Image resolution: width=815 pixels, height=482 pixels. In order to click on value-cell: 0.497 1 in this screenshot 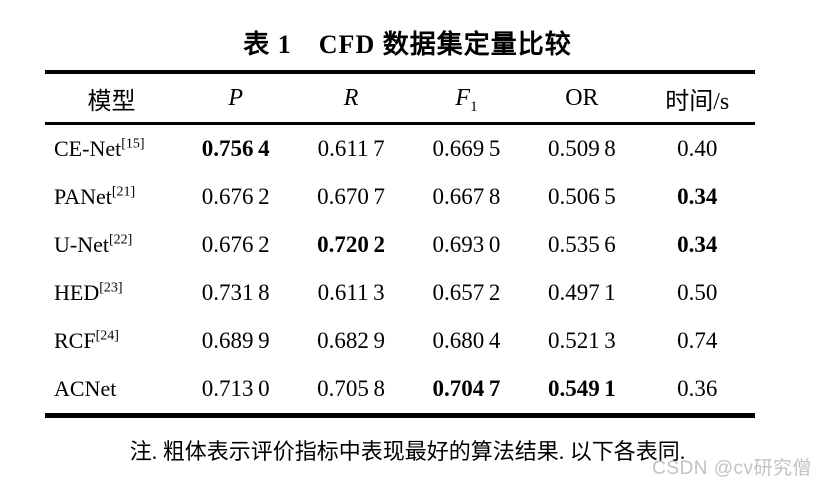, I will do `click(581, 292)`.